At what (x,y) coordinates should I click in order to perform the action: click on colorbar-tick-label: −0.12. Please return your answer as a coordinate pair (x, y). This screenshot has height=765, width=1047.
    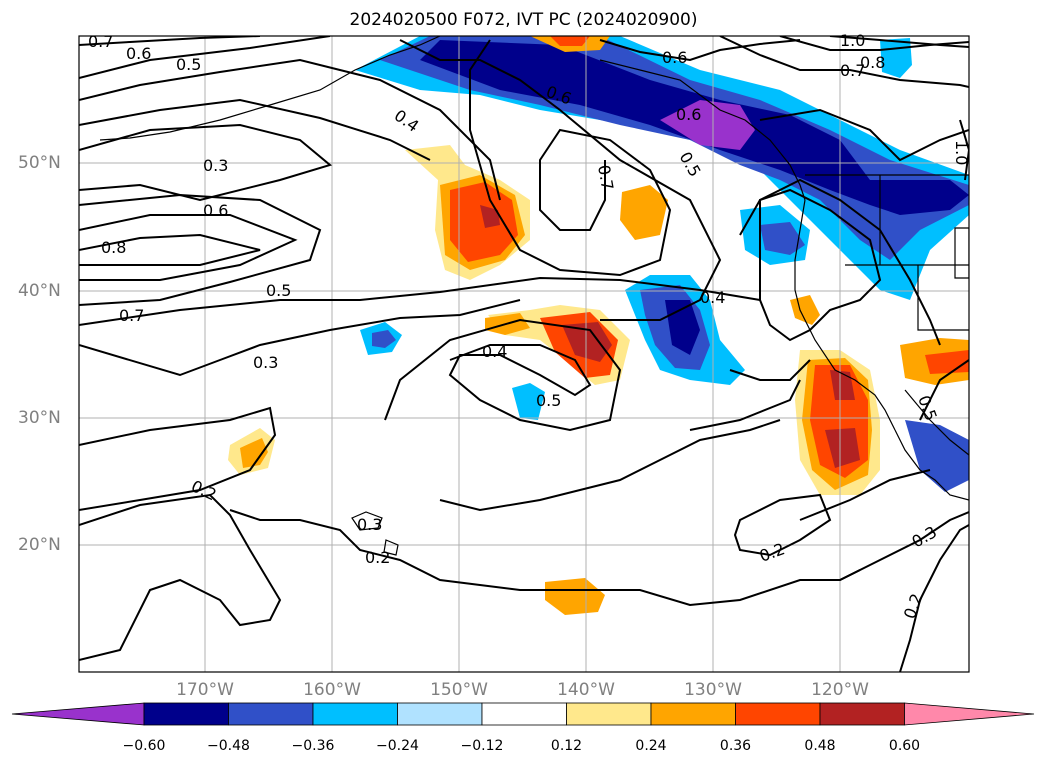
    Looking at the image, I should click on (482, 746).